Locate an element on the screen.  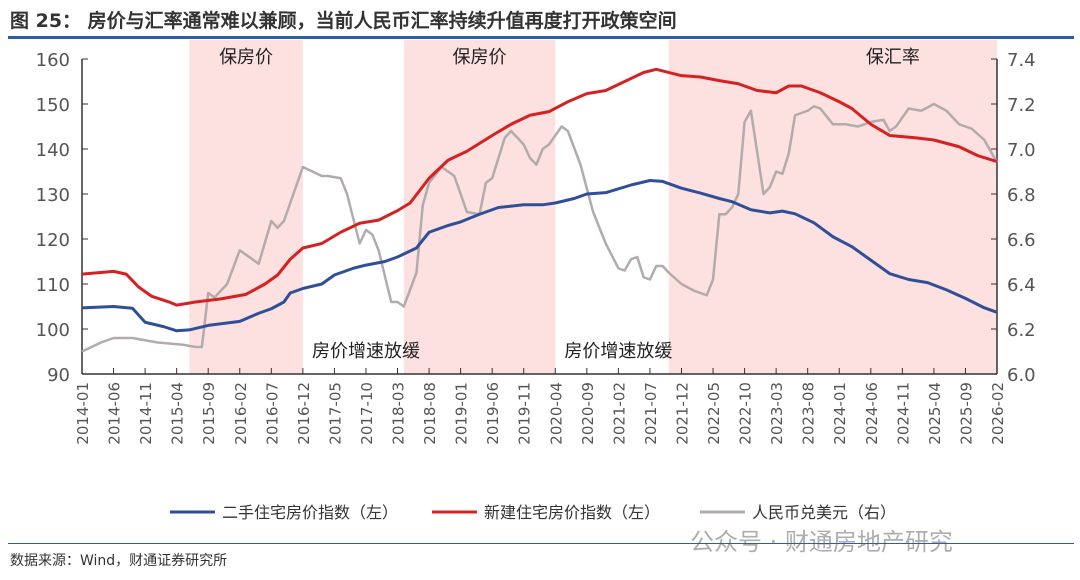
y-left-tick-label: 100 is located at coordinates (53, 330).